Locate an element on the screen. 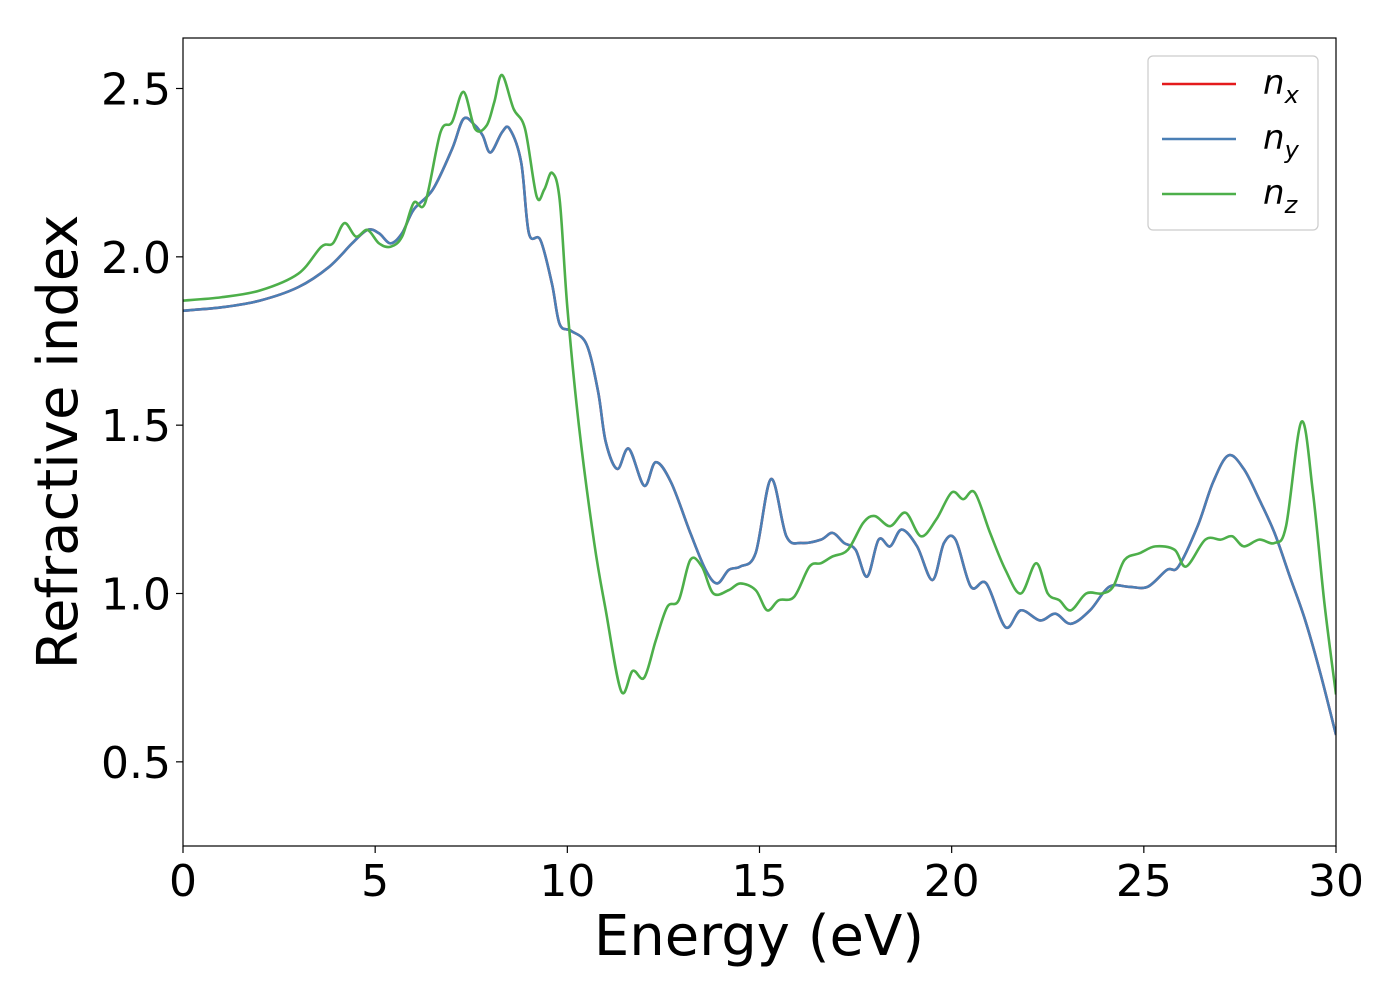  y-tick-label: 2.0 is located at coordinates (136, 258).